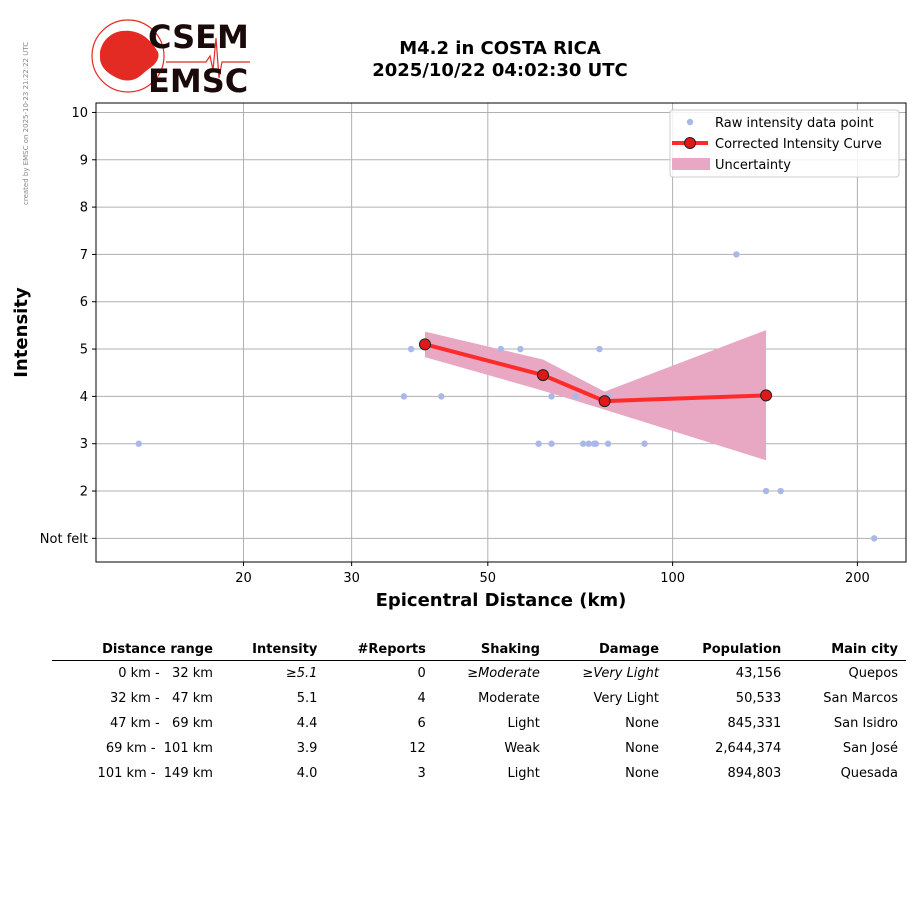 Image resolution: width=915 pixels, height=905 pixels. I want to click on legend-uncertainty-swatch, so click(691, 164).